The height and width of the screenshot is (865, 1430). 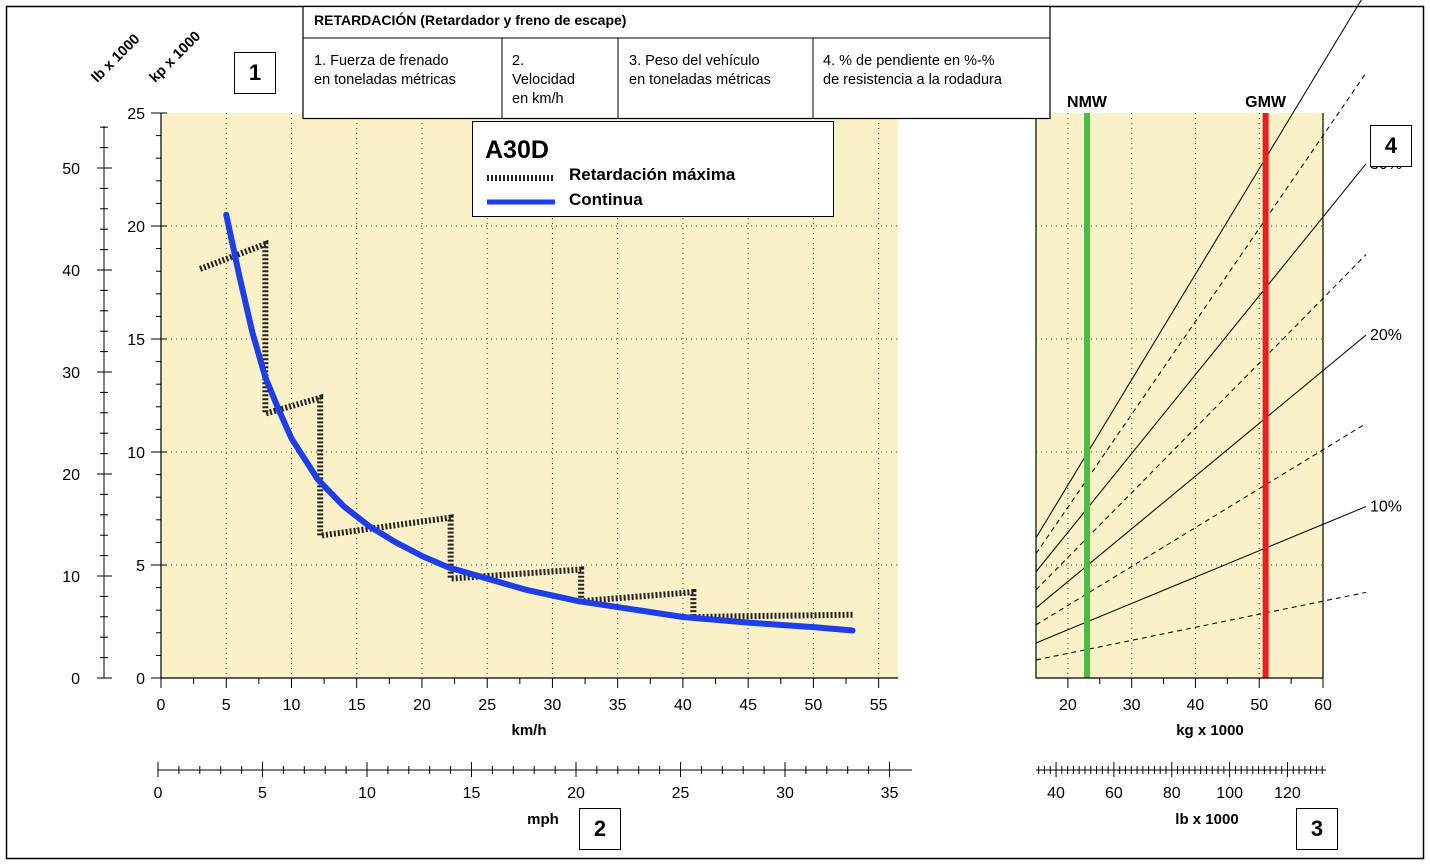 I want to click on mph-tick-label: 20, so click(x=576, y=793).